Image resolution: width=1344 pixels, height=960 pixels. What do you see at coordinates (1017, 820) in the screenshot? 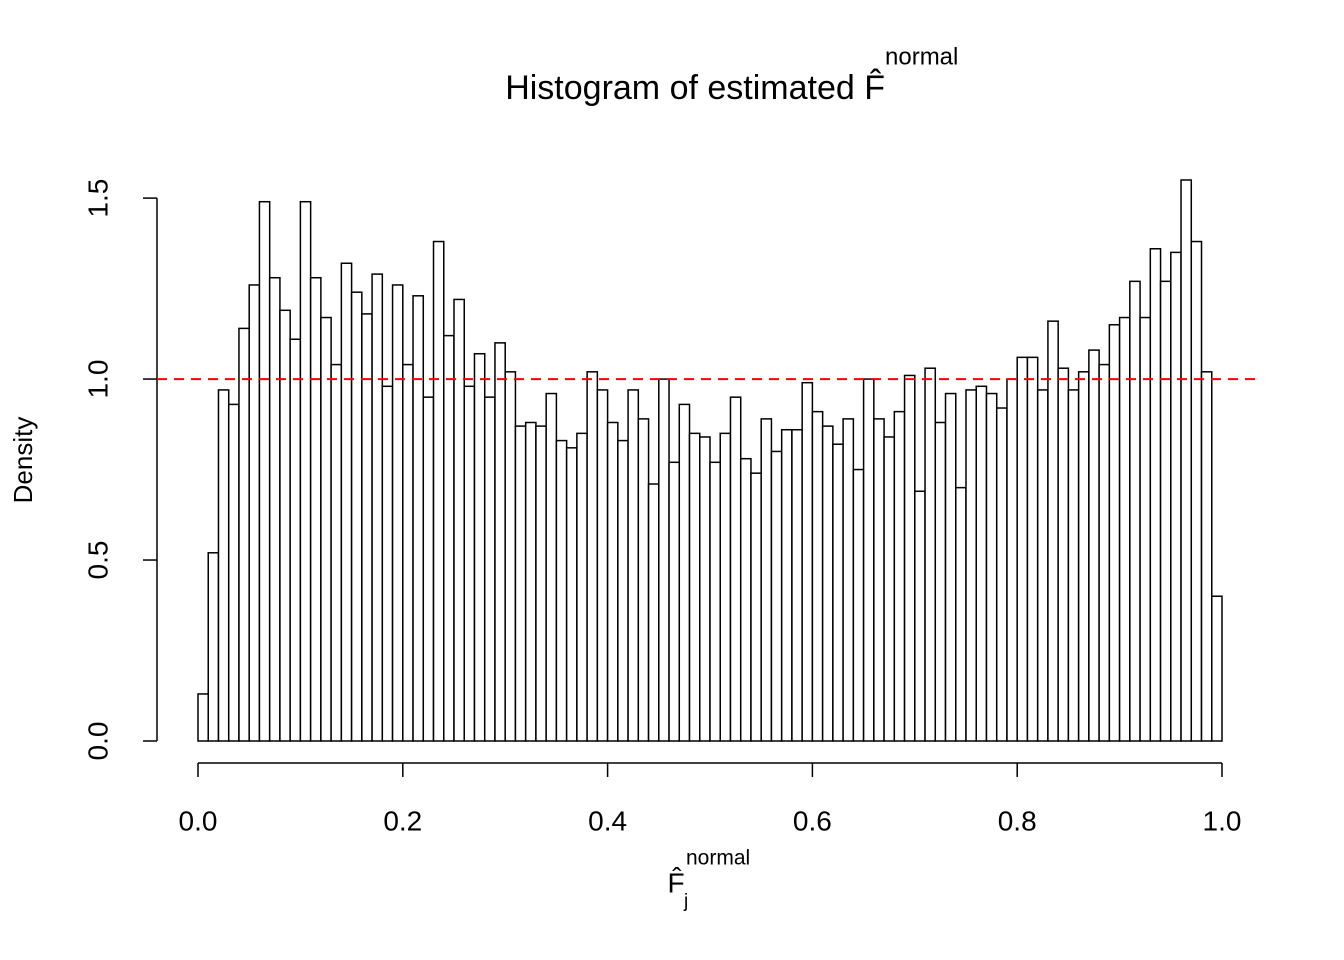
I see `x-tick-label: 0.8` at bounding box center [1017, 820].